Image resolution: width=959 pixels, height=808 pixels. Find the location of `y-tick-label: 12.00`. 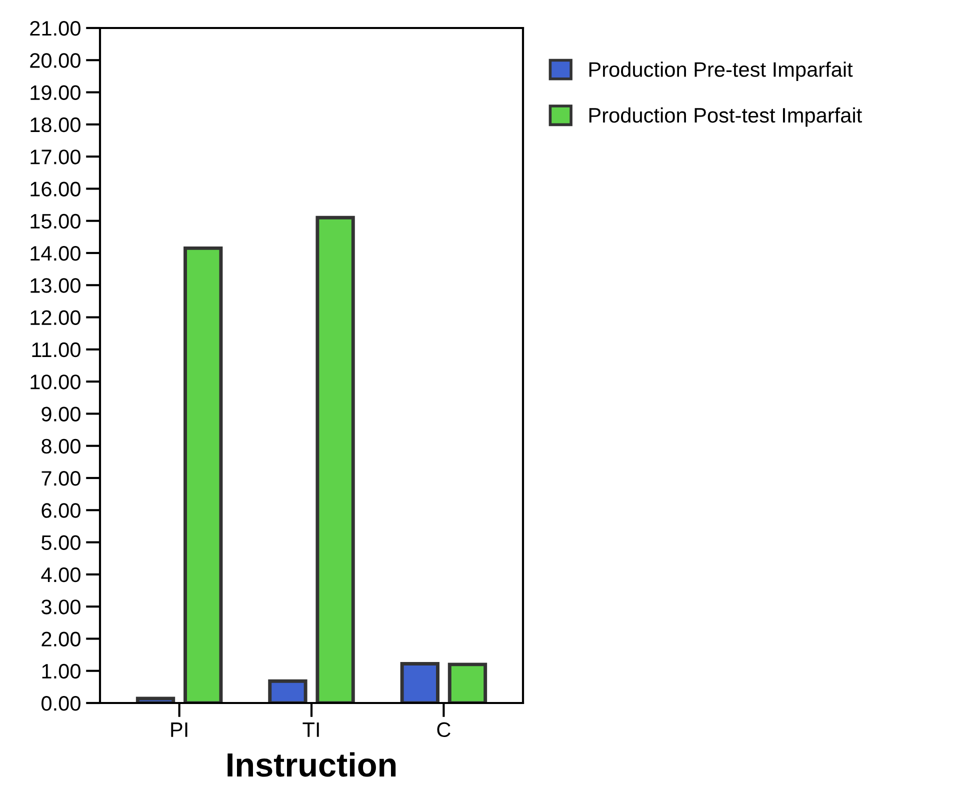

y-tick-label: 12.00 is located at coordinates (55, 318).